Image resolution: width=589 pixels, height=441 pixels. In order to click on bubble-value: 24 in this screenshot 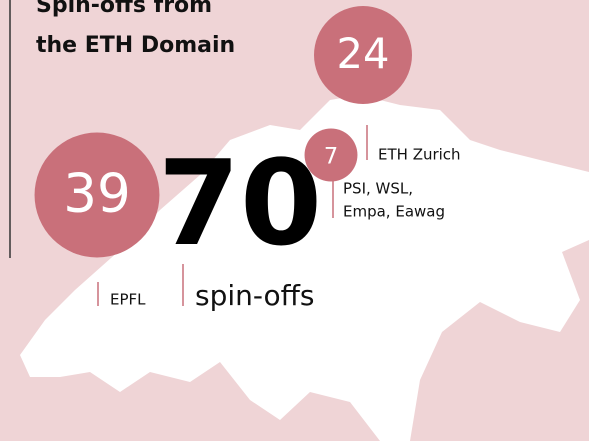, I will do `click(363, 53)`.